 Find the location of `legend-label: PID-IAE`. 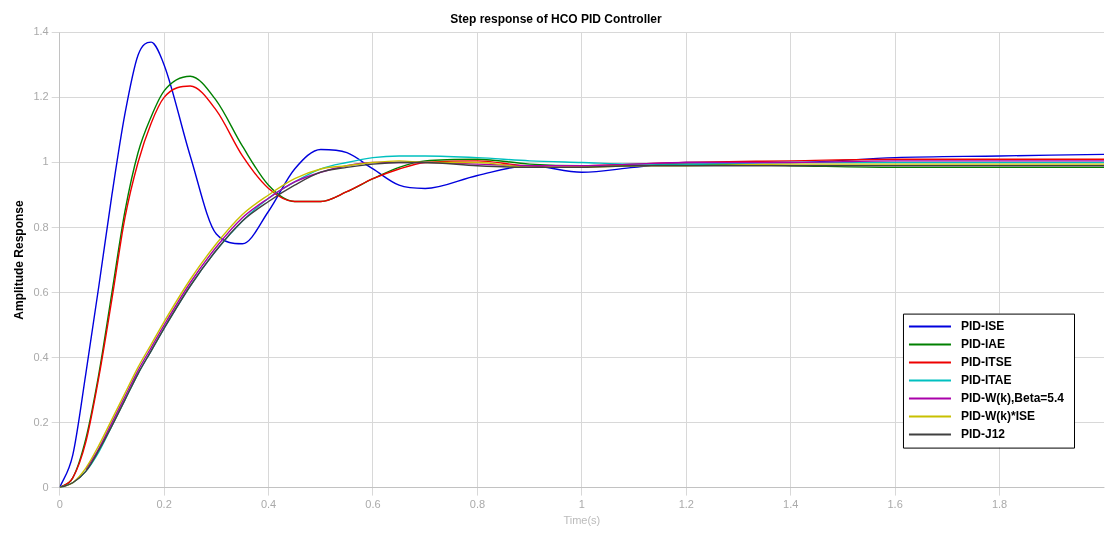

legend-label: PID-IAE is located at coordinates (982, 343).